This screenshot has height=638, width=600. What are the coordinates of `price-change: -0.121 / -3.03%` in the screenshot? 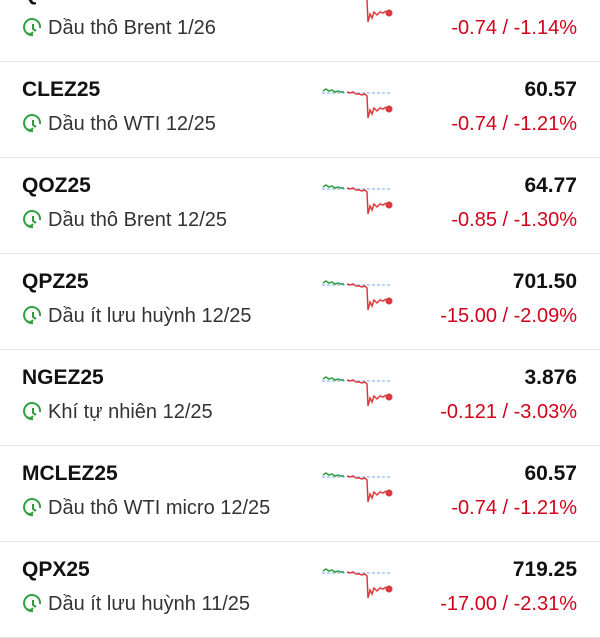 It's located at (508, 412).